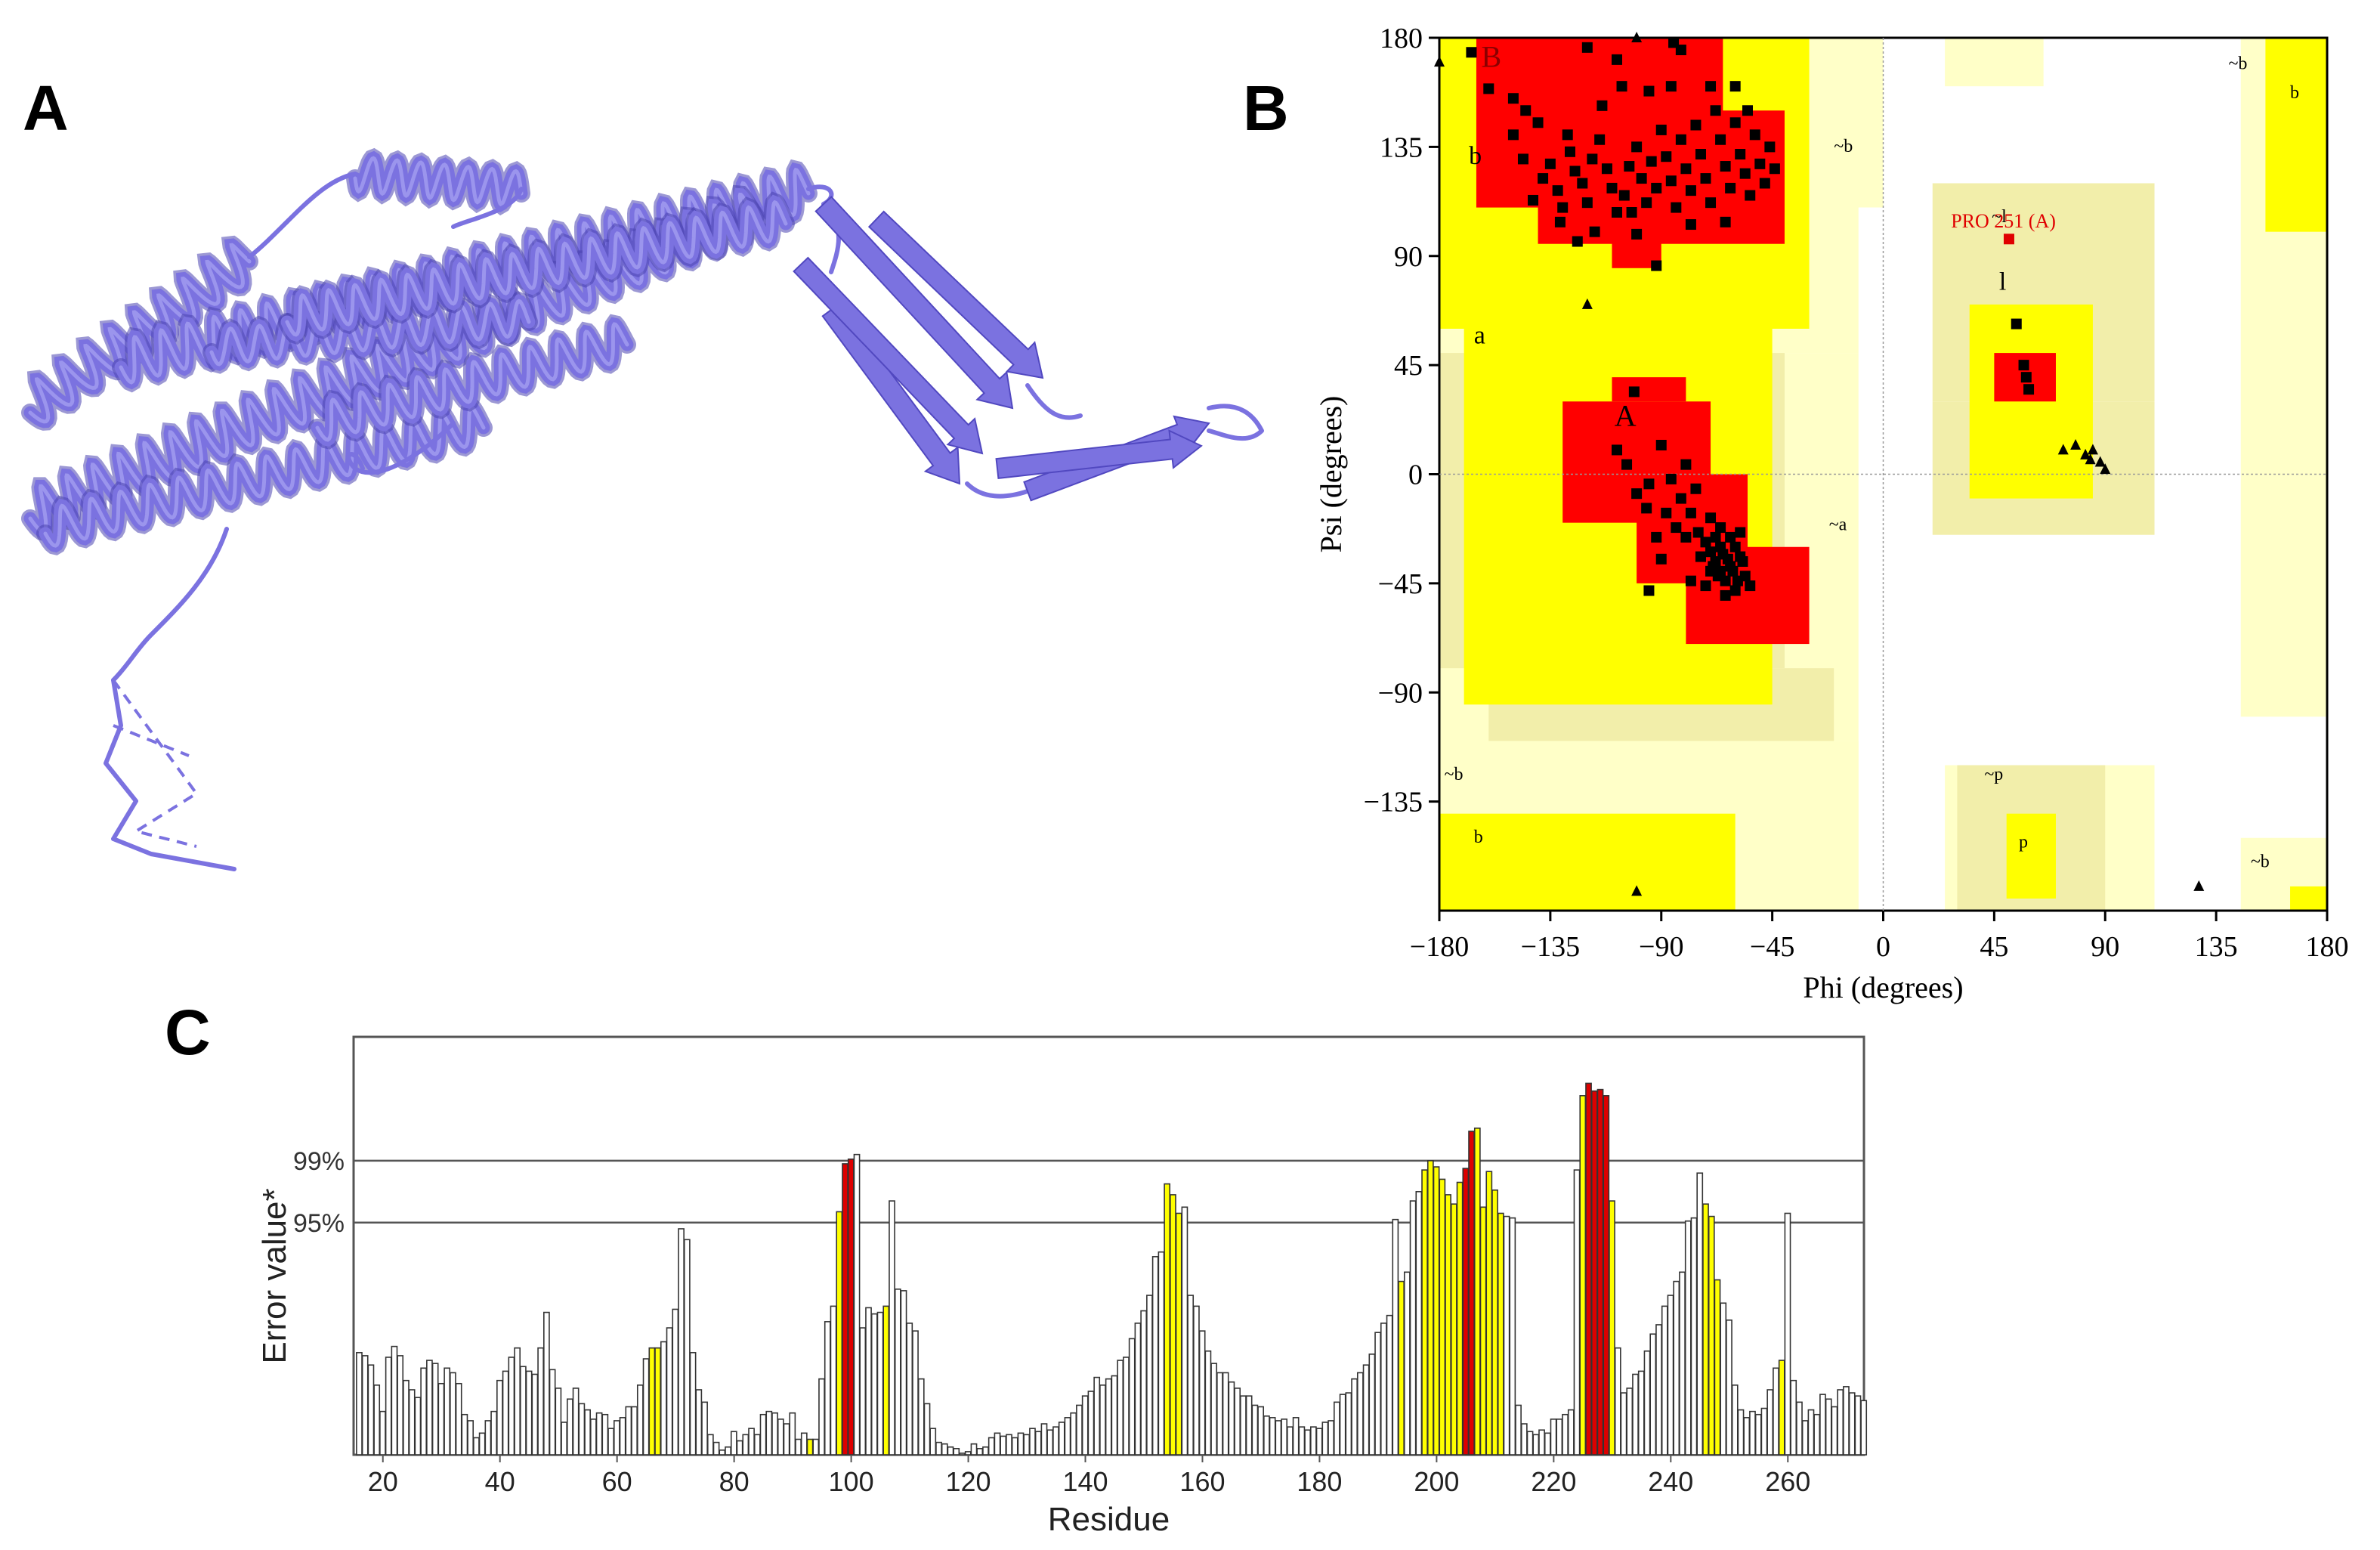  Describe the element at coordinates (734, 1482) in the screenshot. I see `x-tick-label: 80` at that location.